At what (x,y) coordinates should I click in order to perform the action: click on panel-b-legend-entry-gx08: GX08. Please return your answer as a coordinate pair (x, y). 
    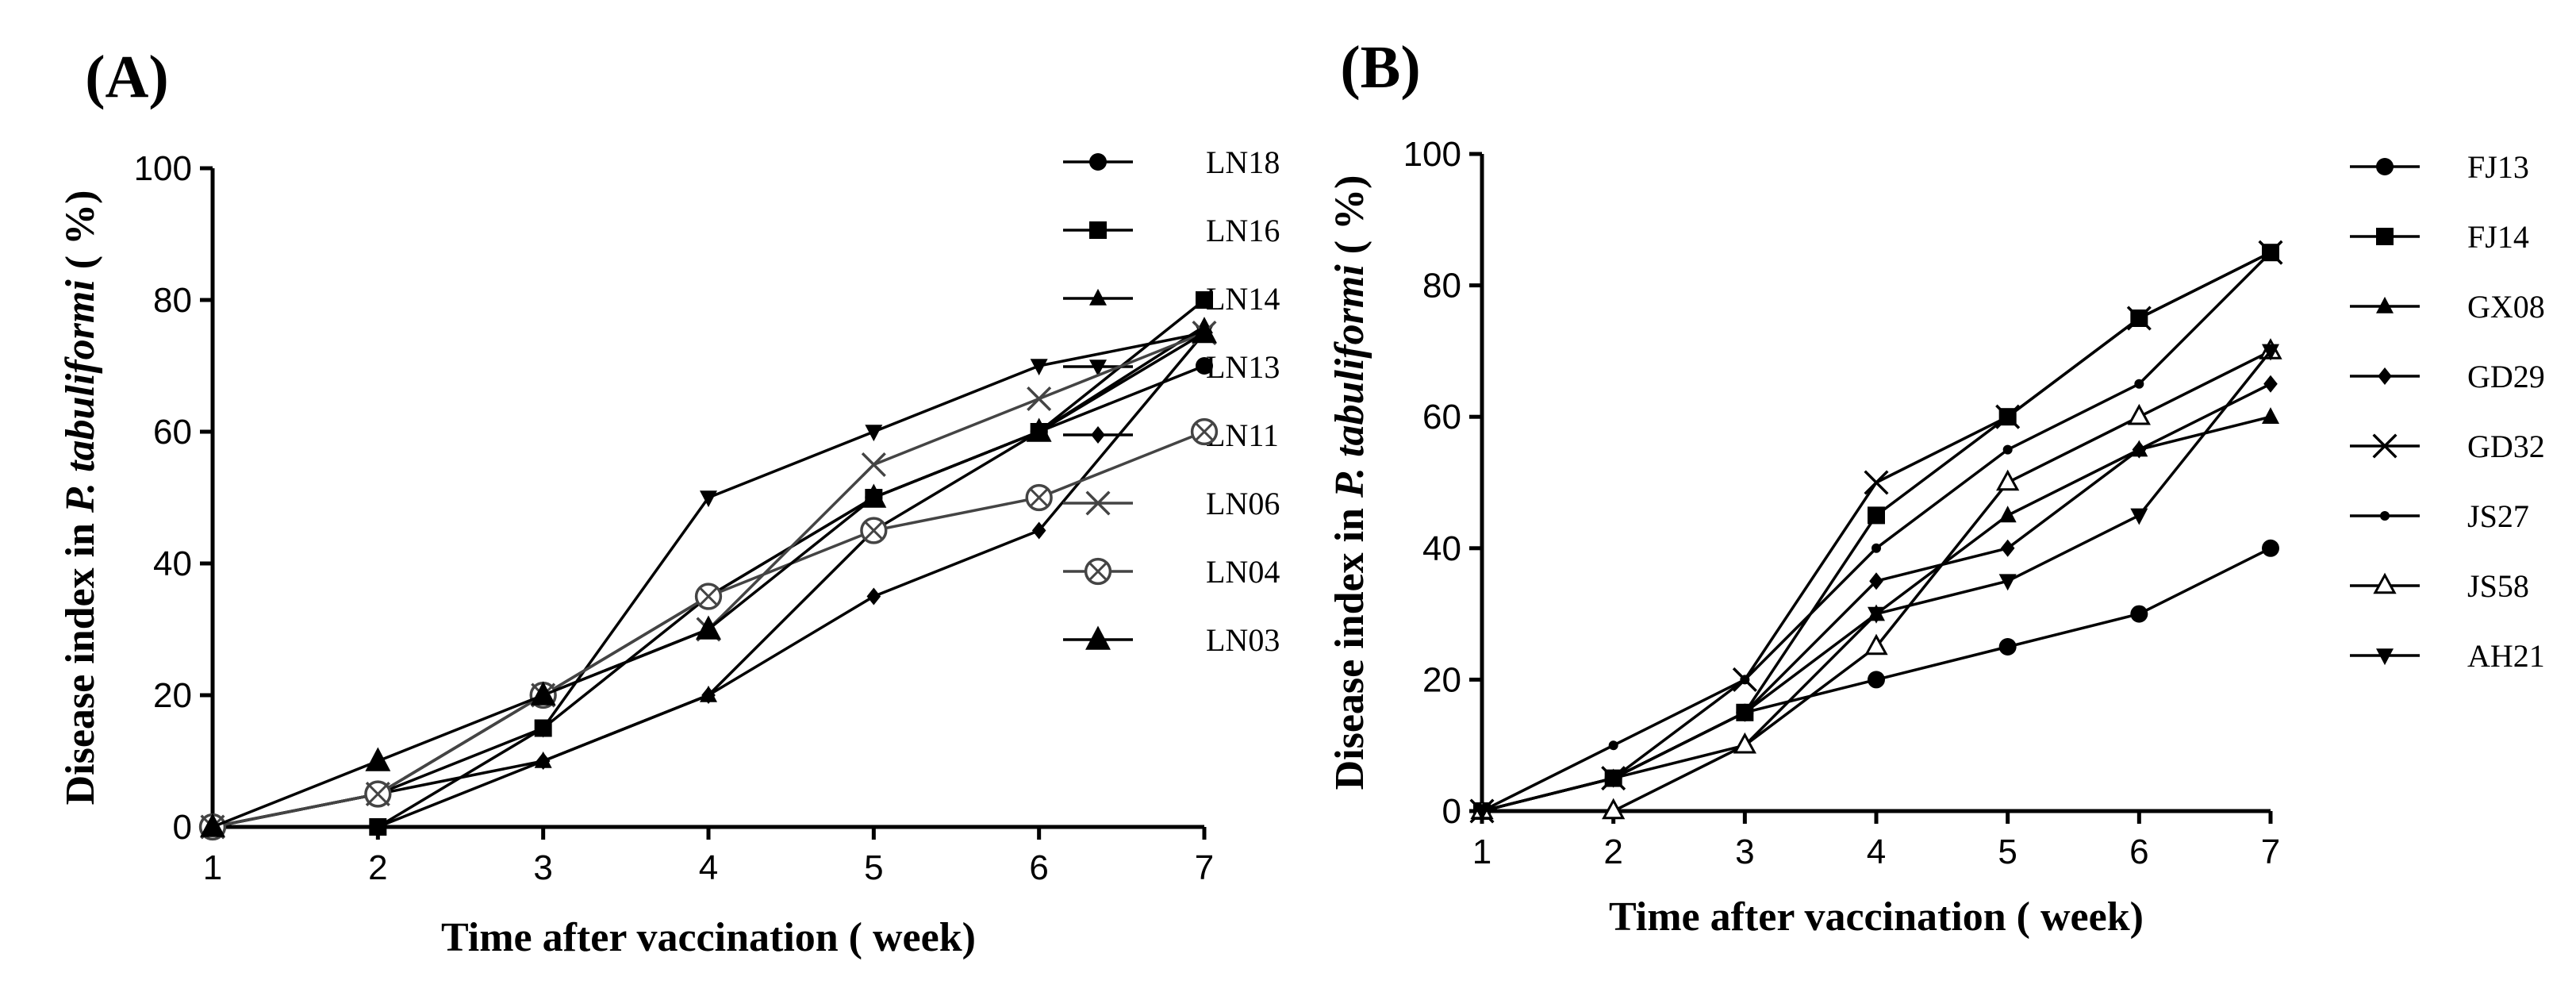
    Looking at the image, I should click on (2447, 307).